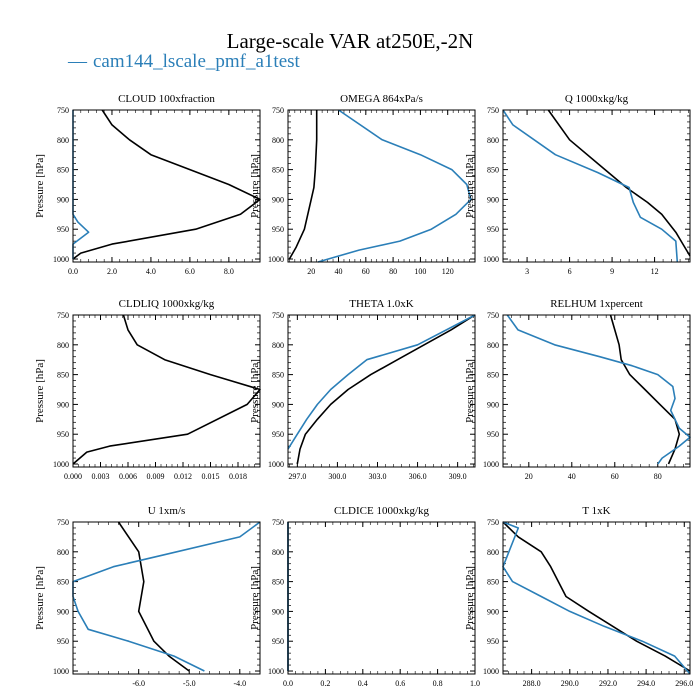  Describe the element at coordinates (101, 476) in the screenshot. I see `x-tick-label: 0.003` at that location.